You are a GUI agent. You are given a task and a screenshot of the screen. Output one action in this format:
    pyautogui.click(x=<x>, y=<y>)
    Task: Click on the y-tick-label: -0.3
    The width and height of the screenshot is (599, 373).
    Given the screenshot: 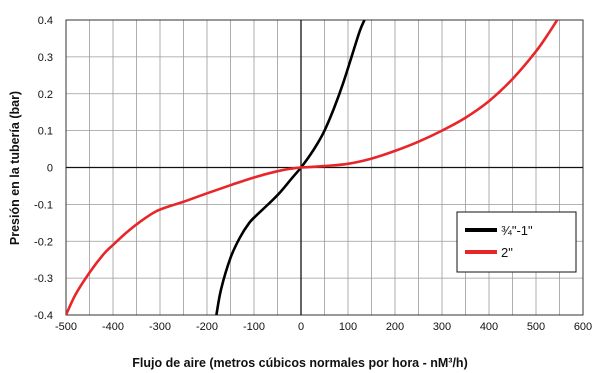 What is the action you would take?
    pyautogui.click(x=43, y=279)
    